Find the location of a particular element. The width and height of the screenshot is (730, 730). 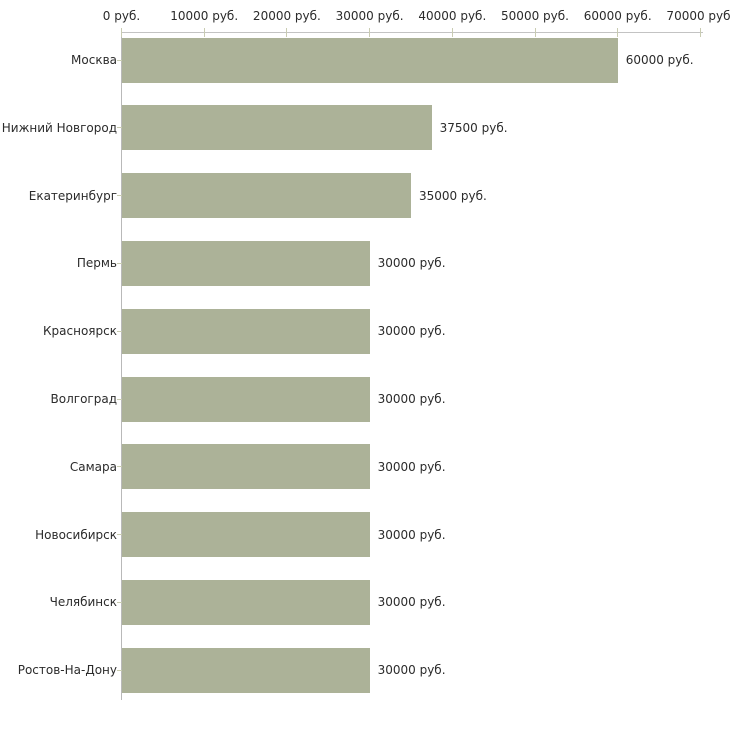

category-label: Пермь is located at coordinates (96, 263).